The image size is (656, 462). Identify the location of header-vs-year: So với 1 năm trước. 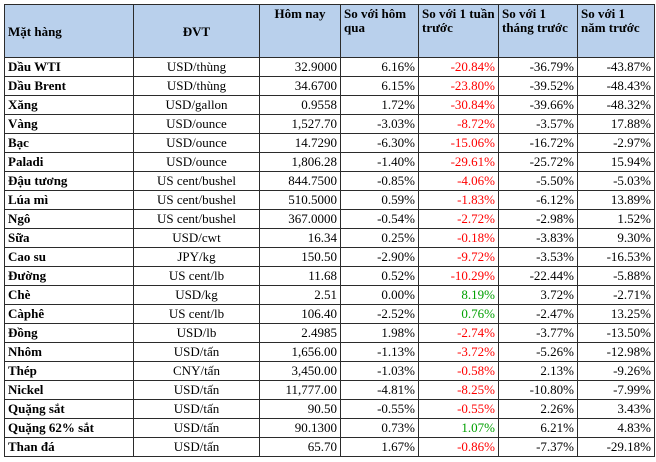
(616, 31).